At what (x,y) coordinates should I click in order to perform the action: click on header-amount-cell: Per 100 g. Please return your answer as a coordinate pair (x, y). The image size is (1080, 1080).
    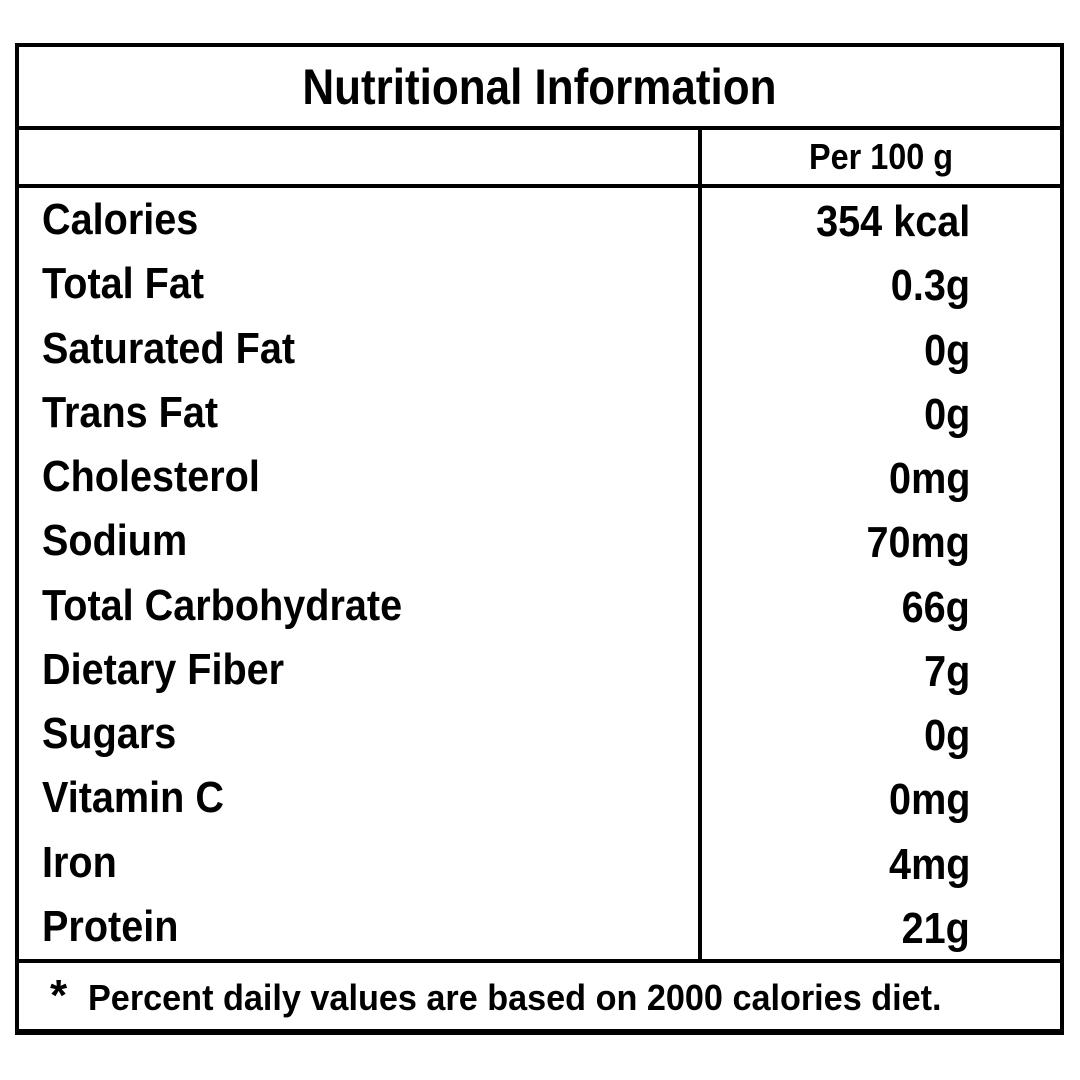
    Looking at the image, I should click on (881, 157).